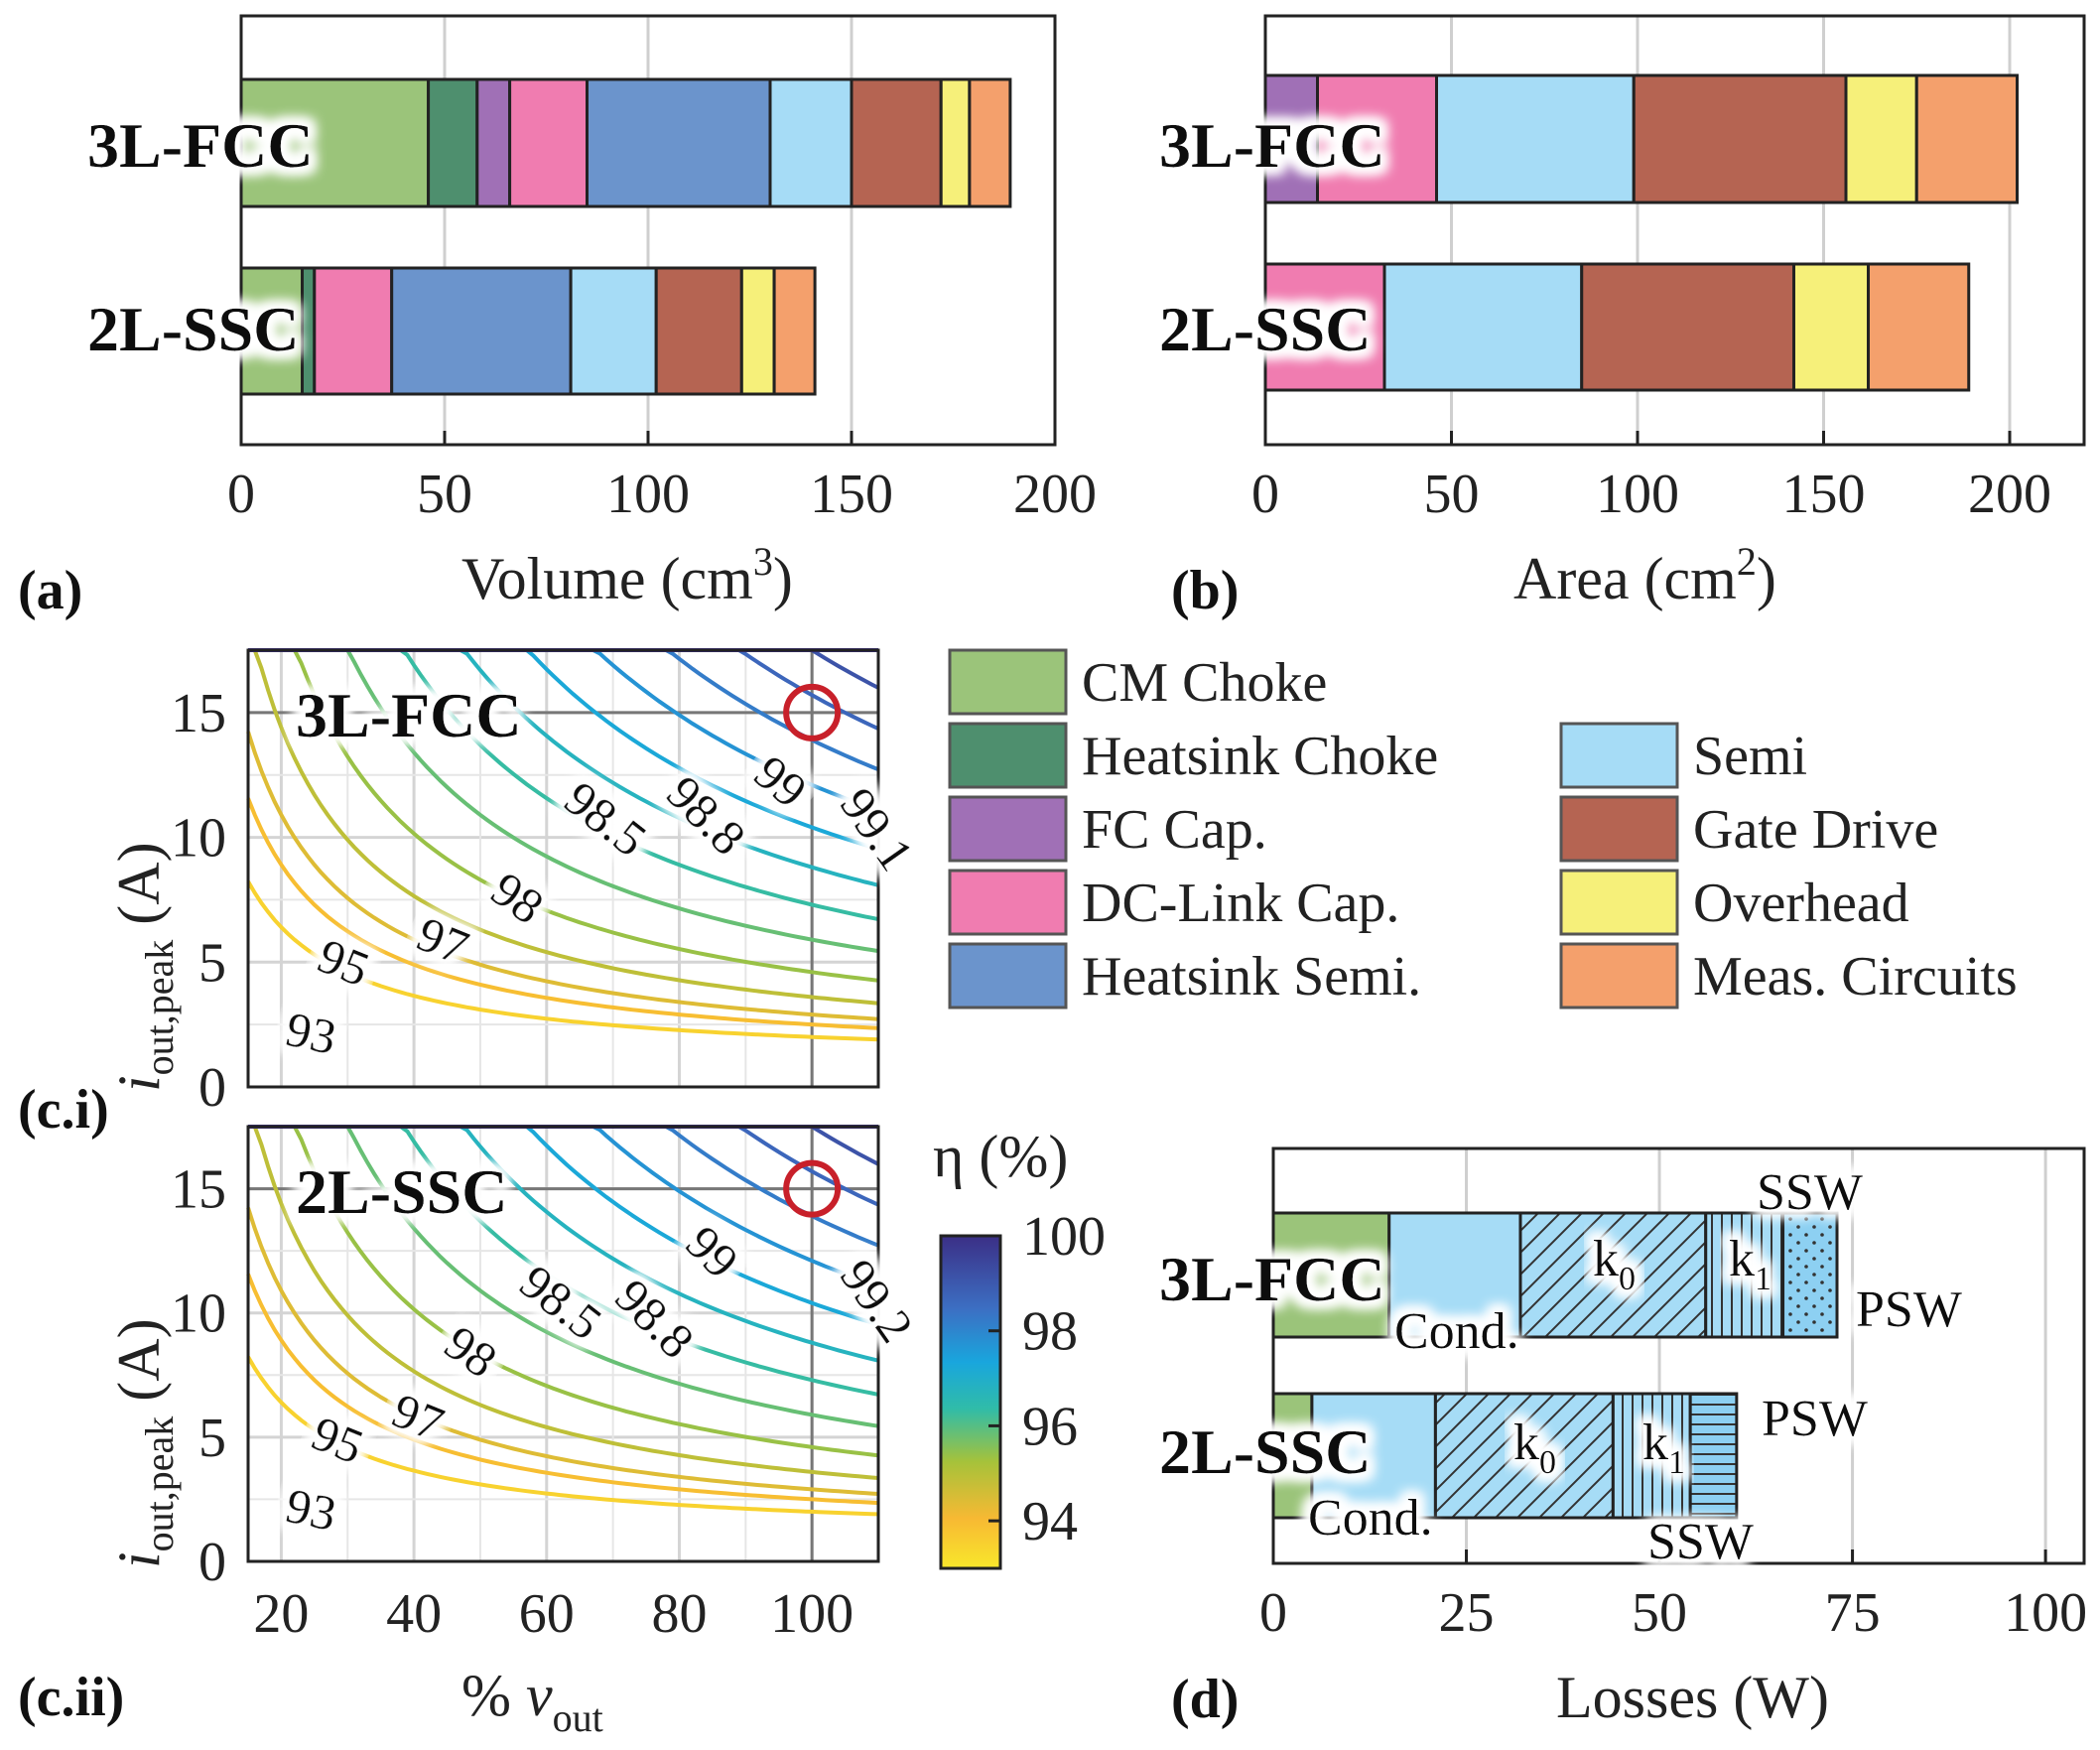  Describe the element at coordinates (547, 1614) in the screenshot. I see `x-tick-label: 60` at that location.